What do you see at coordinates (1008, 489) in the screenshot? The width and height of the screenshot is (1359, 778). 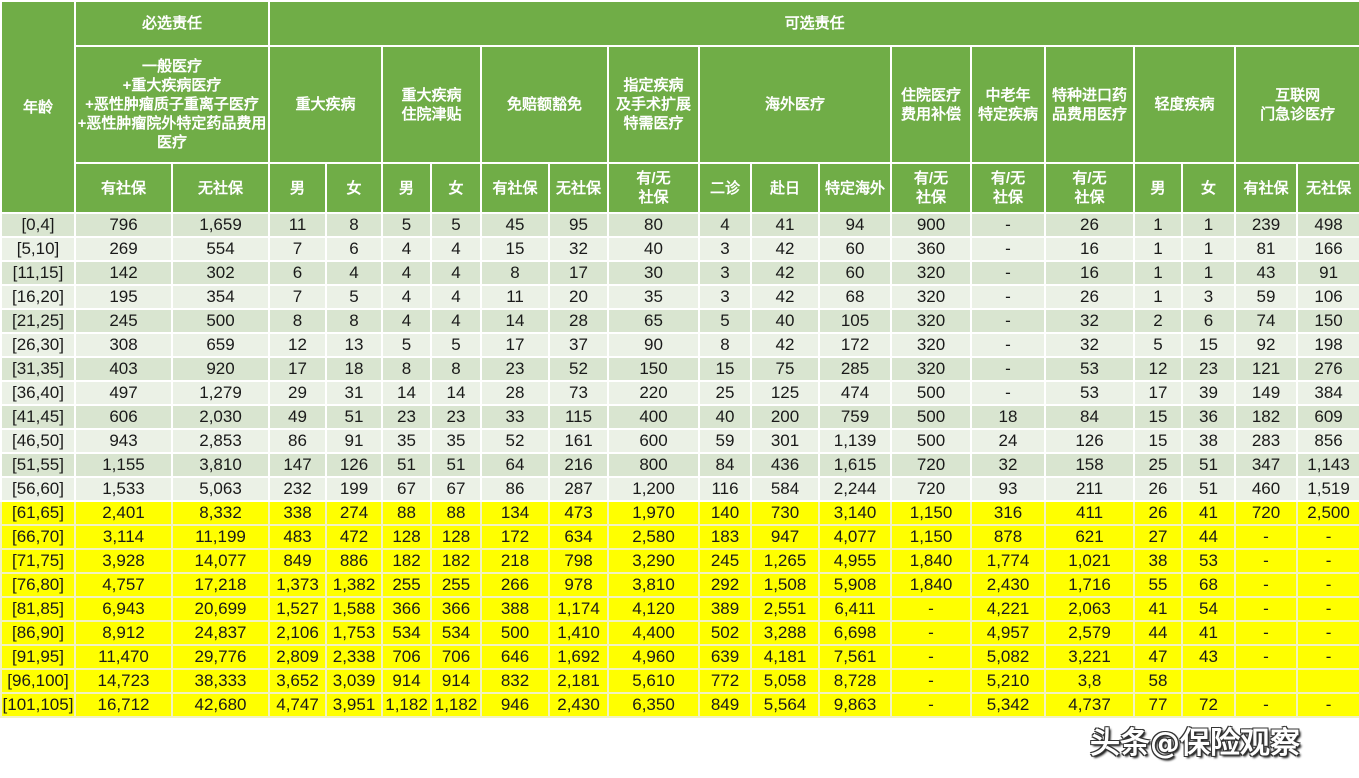 I see `value-cell: 93` at bounding box center [1008, 489].